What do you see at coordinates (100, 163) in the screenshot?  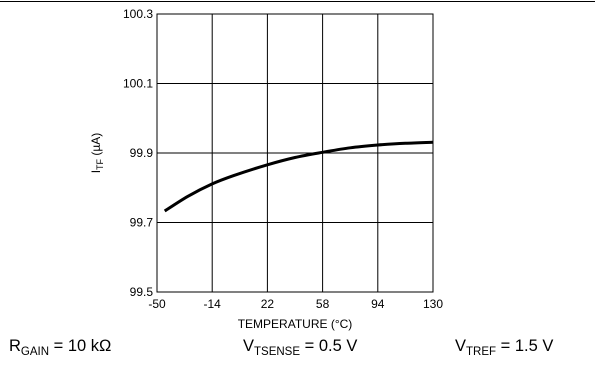 I see `y-axis-title-sub: TF` at bounding box center [100, 163].